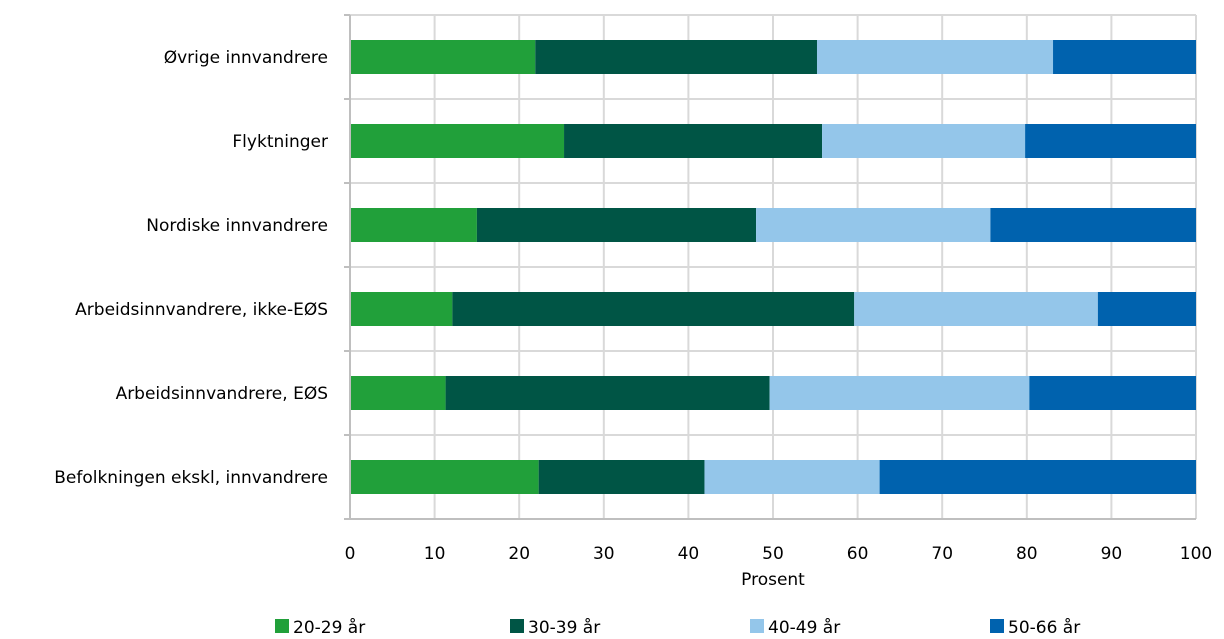  I want to click on legend-label-2: 30-39 år, so click(564, 627).